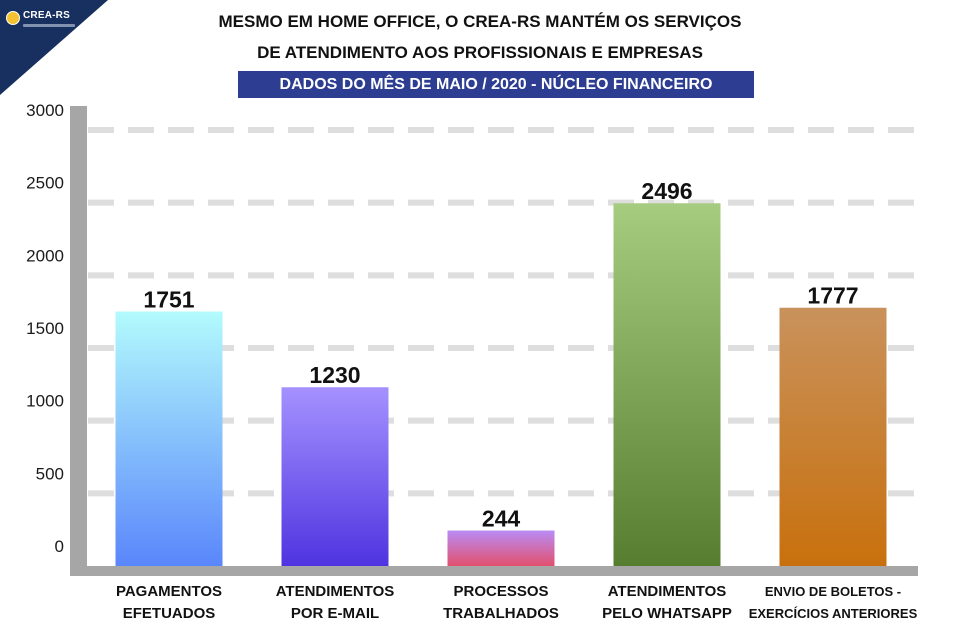 The image size is (959, 641). What do you see at coordinates (833, 613) in the screenshot?
I see `category-label: EXERCÍCIOS ANTERIORES` at bounding box center [833, 613].